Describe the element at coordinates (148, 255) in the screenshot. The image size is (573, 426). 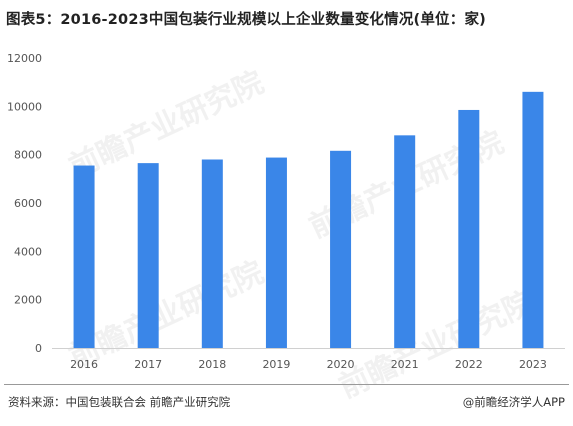
I see `bar-2017` at that location.